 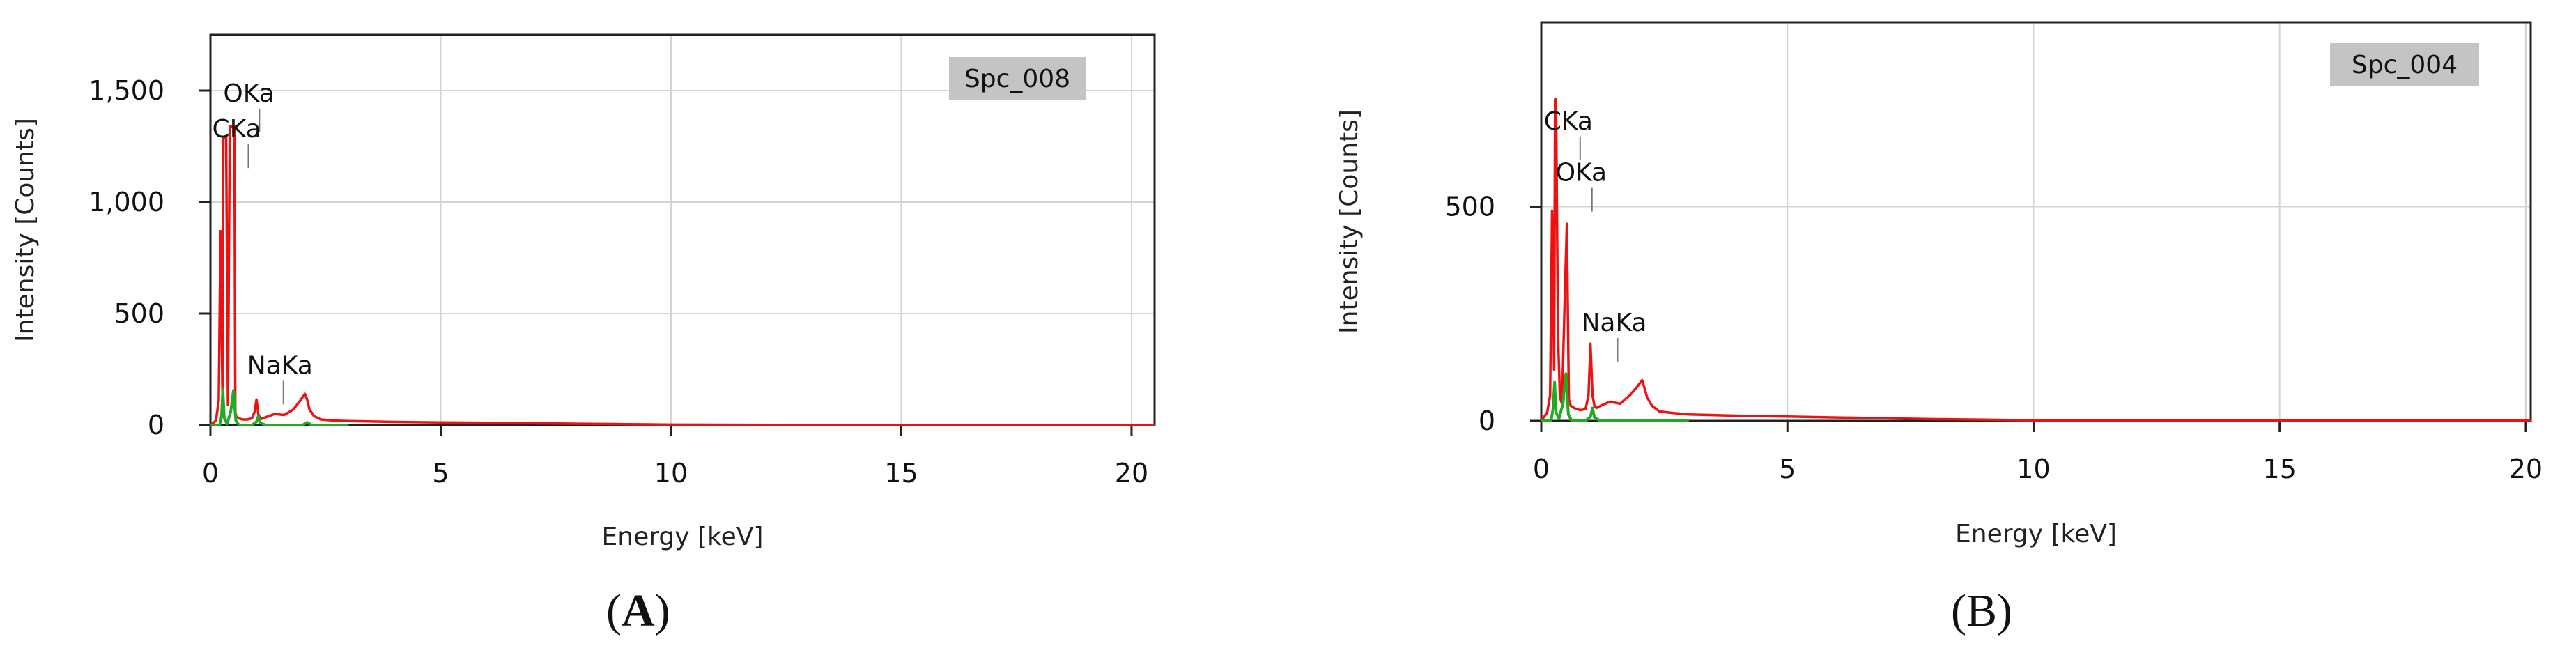 I want to click on panel-caption: (B), so click(x=1981, y=610).